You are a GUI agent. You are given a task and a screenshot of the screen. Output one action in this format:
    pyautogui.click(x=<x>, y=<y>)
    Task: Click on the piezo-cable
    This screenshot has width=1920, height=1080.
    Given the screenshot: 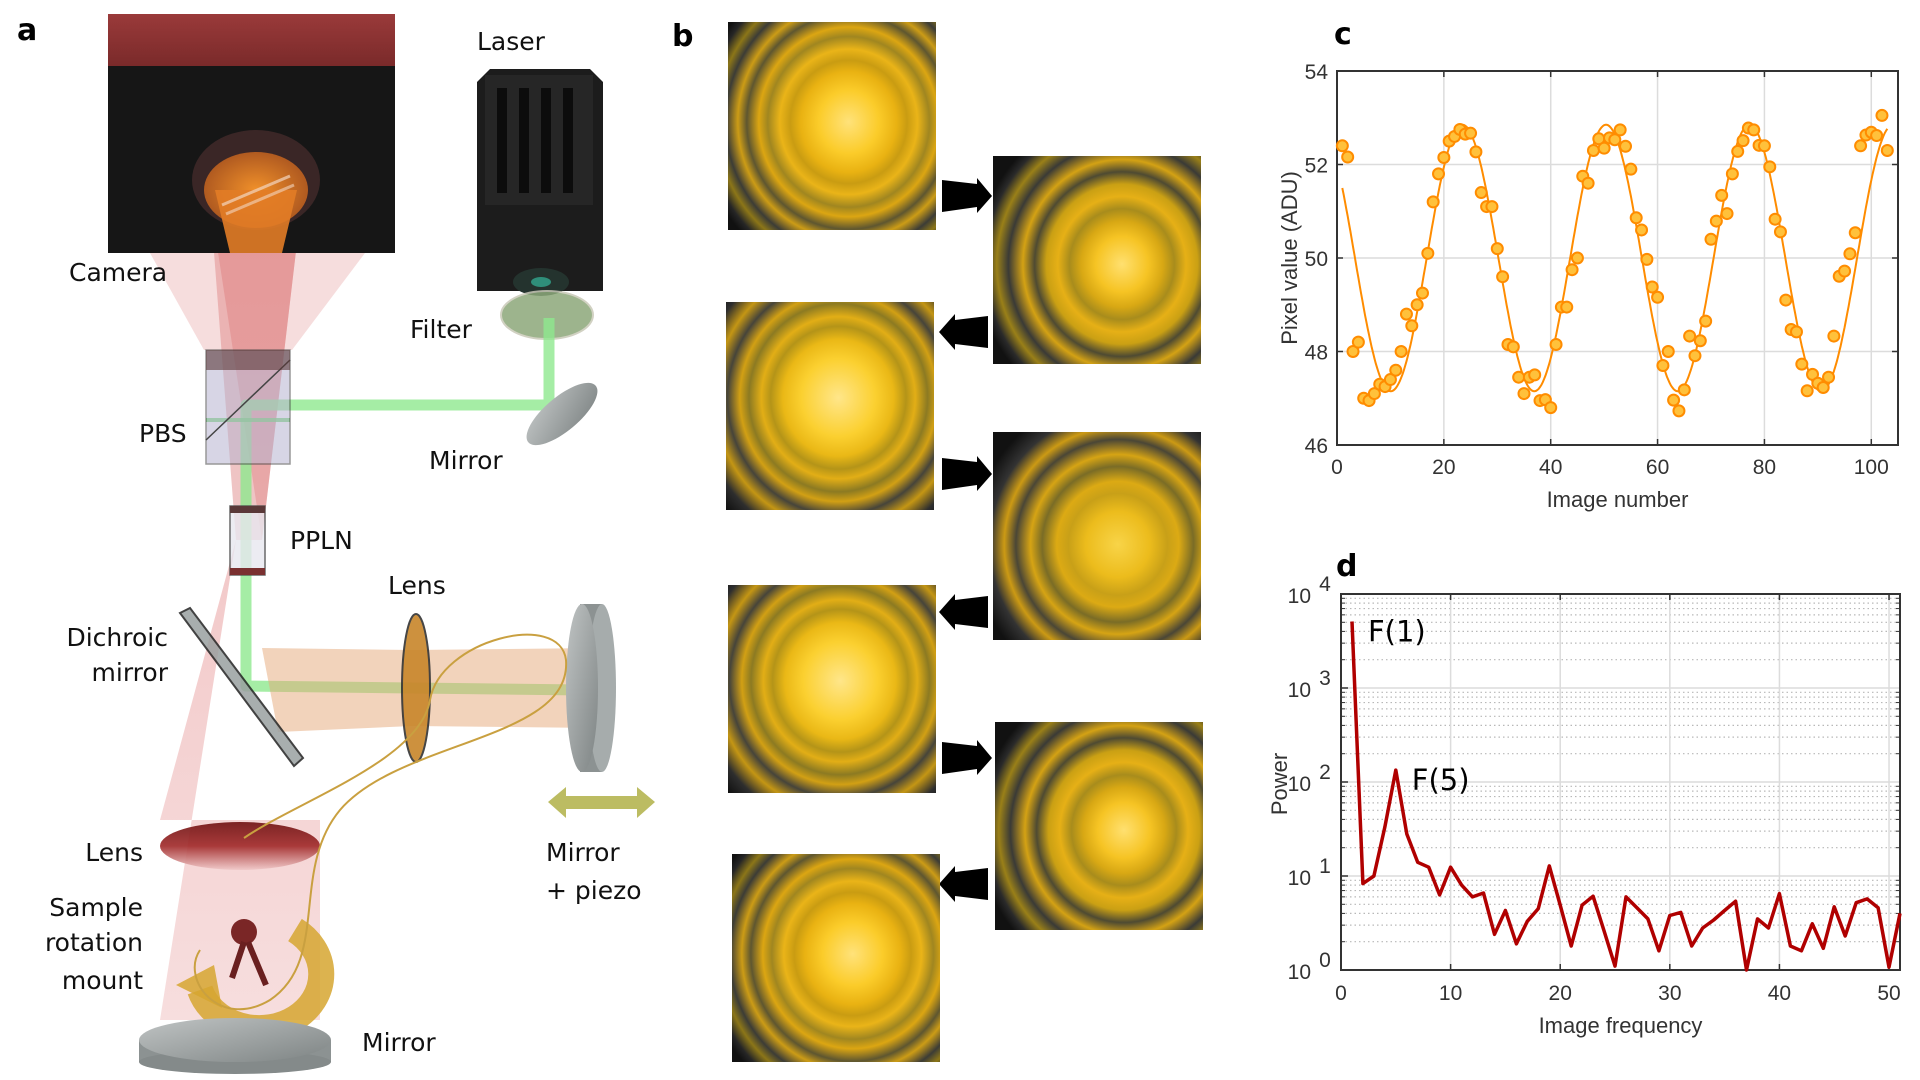 What is the action you would take?
    pyautogui.click(x=380, y=822)
    